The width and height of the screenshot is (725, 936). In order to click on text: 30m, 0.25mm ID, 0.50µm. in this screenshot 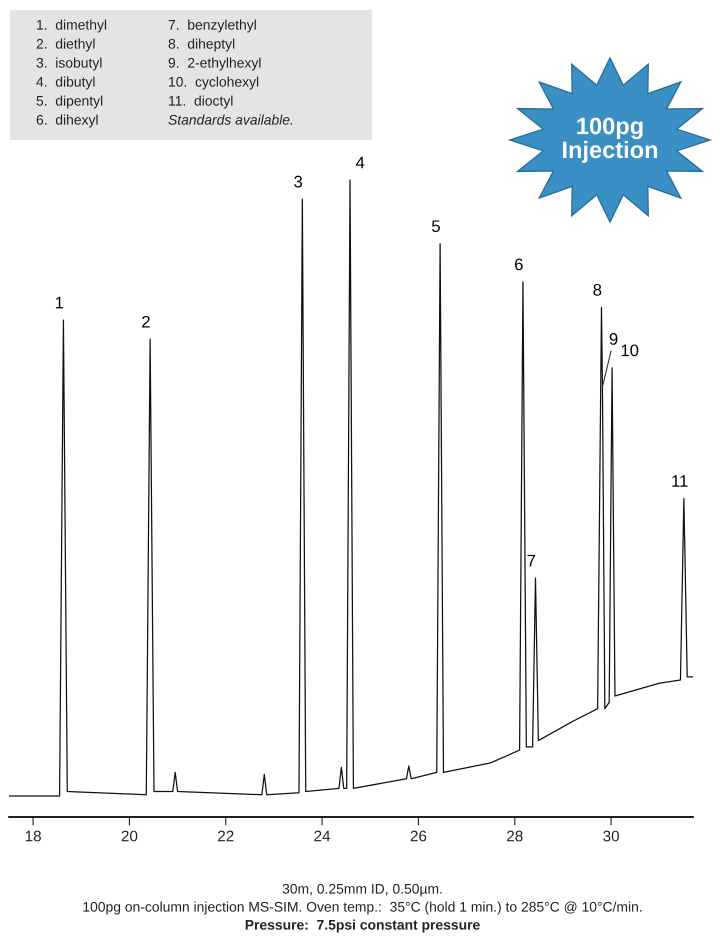, I will do `click(362, 890)`.